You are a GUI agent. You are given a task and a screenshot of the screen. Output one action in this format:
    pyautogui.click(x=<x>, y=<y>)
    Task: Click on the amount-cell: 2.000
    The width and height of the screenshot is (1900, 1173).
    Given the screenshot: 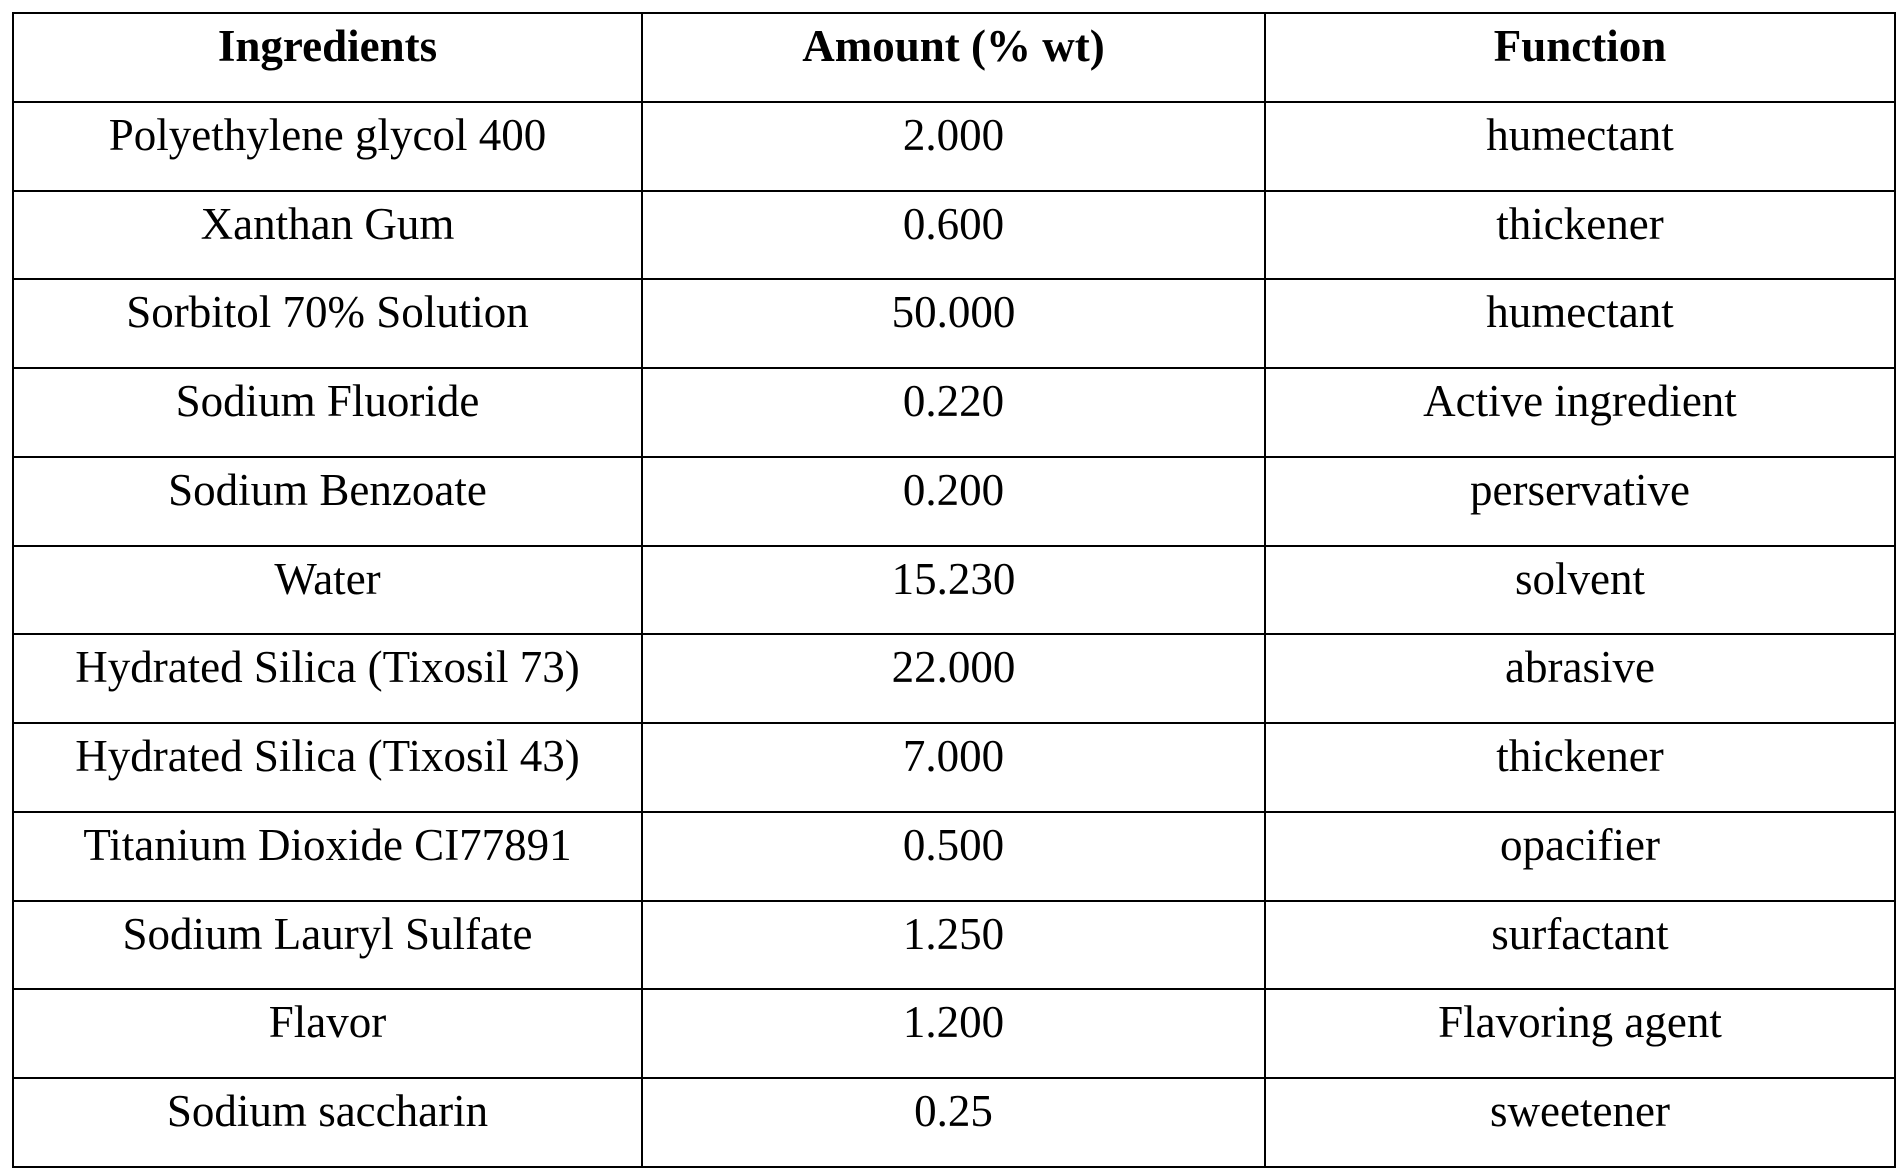 What is the action you would take?
    pyautogui.click(x=953, y=146)
    